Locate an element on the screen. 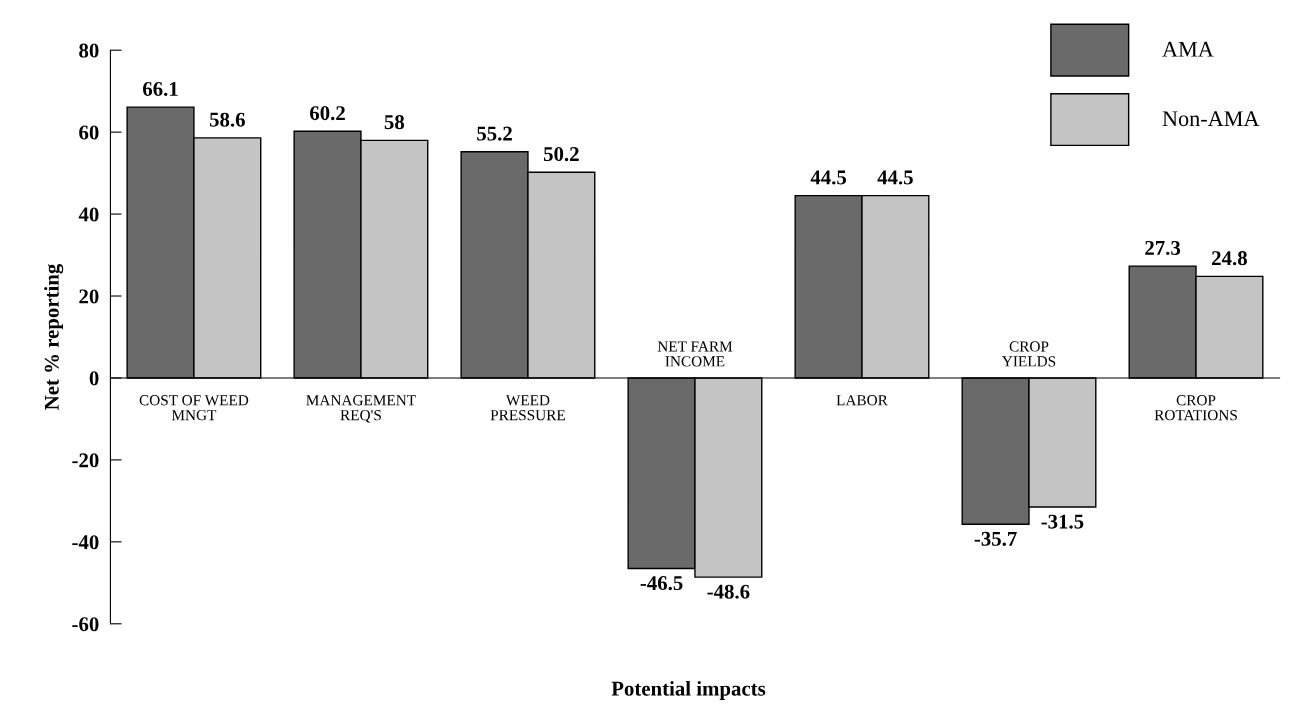 This screenshot has width=1299, height=717. x-axis-title: Potential impacts is located at coordinates (688, 690).